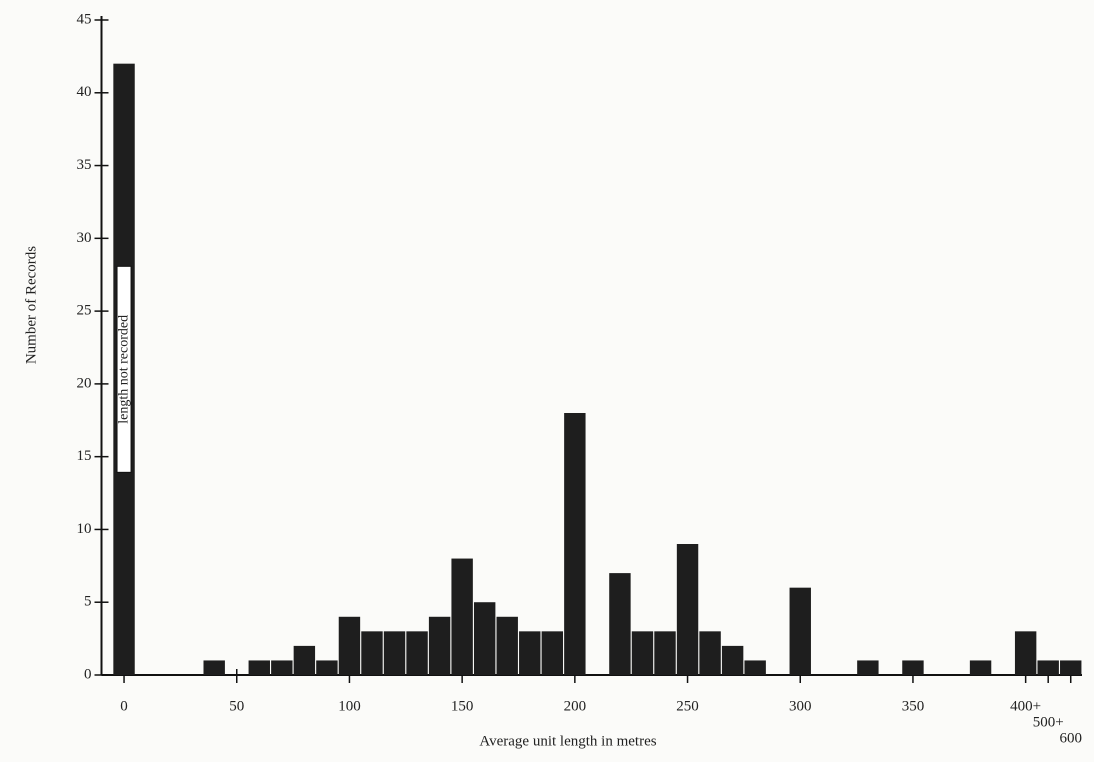  Describe the element at coordinates (84, 529) in the screenshot. I see `y-tick-label: 10` at that location.